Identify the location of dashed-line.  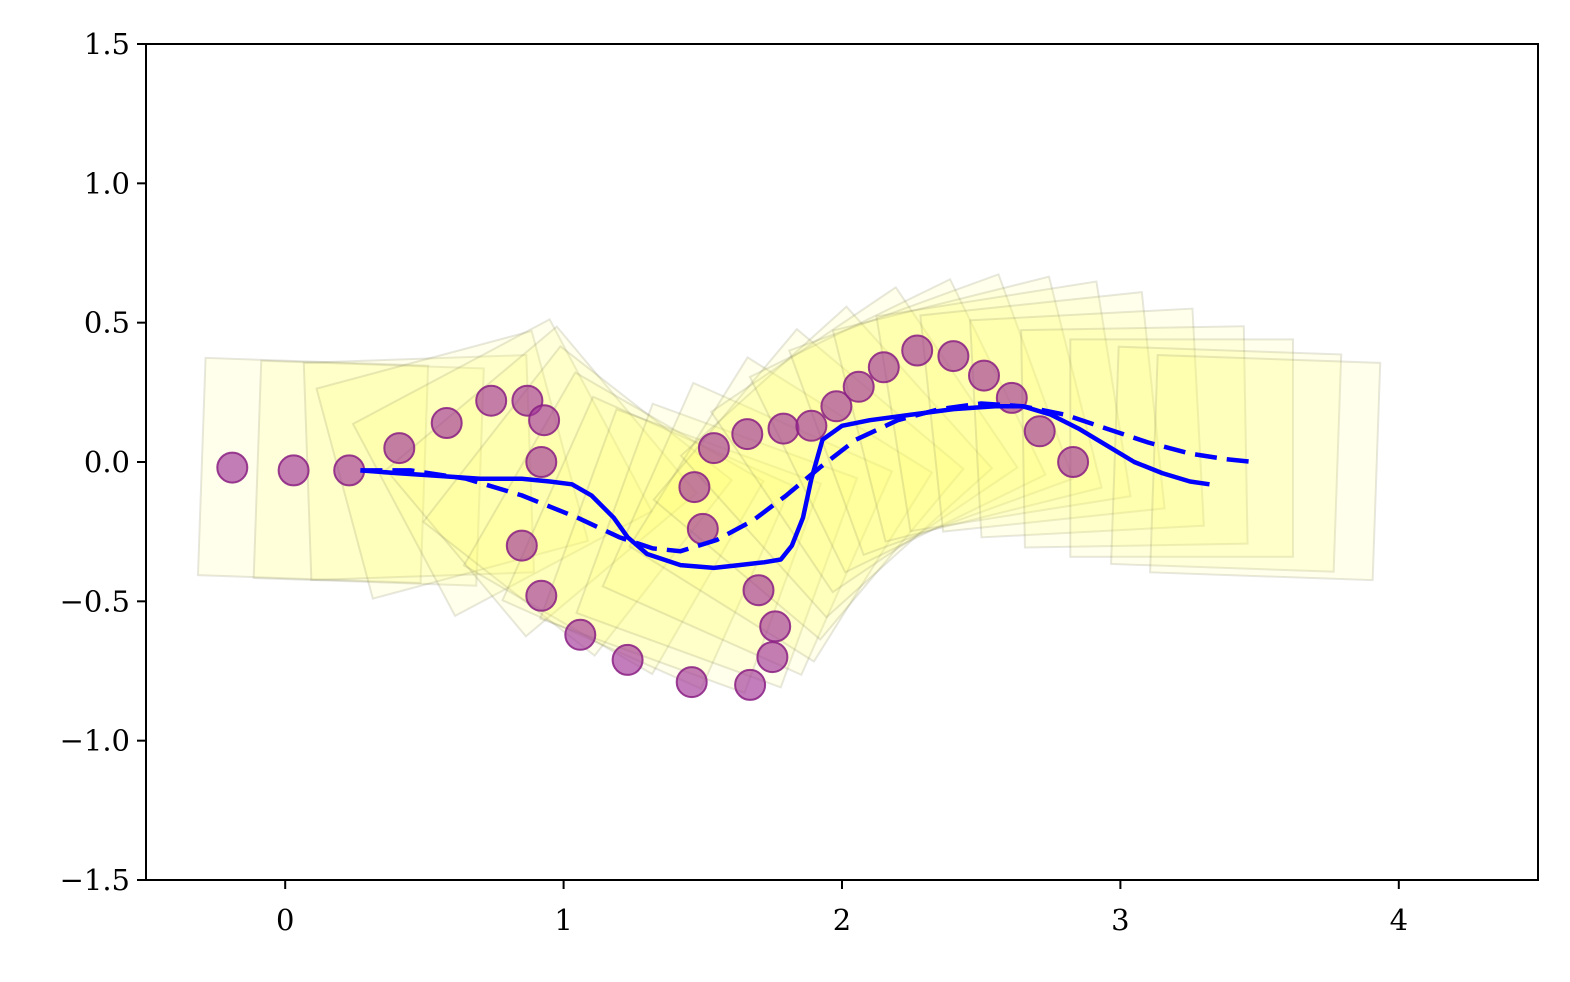
(807, 477).